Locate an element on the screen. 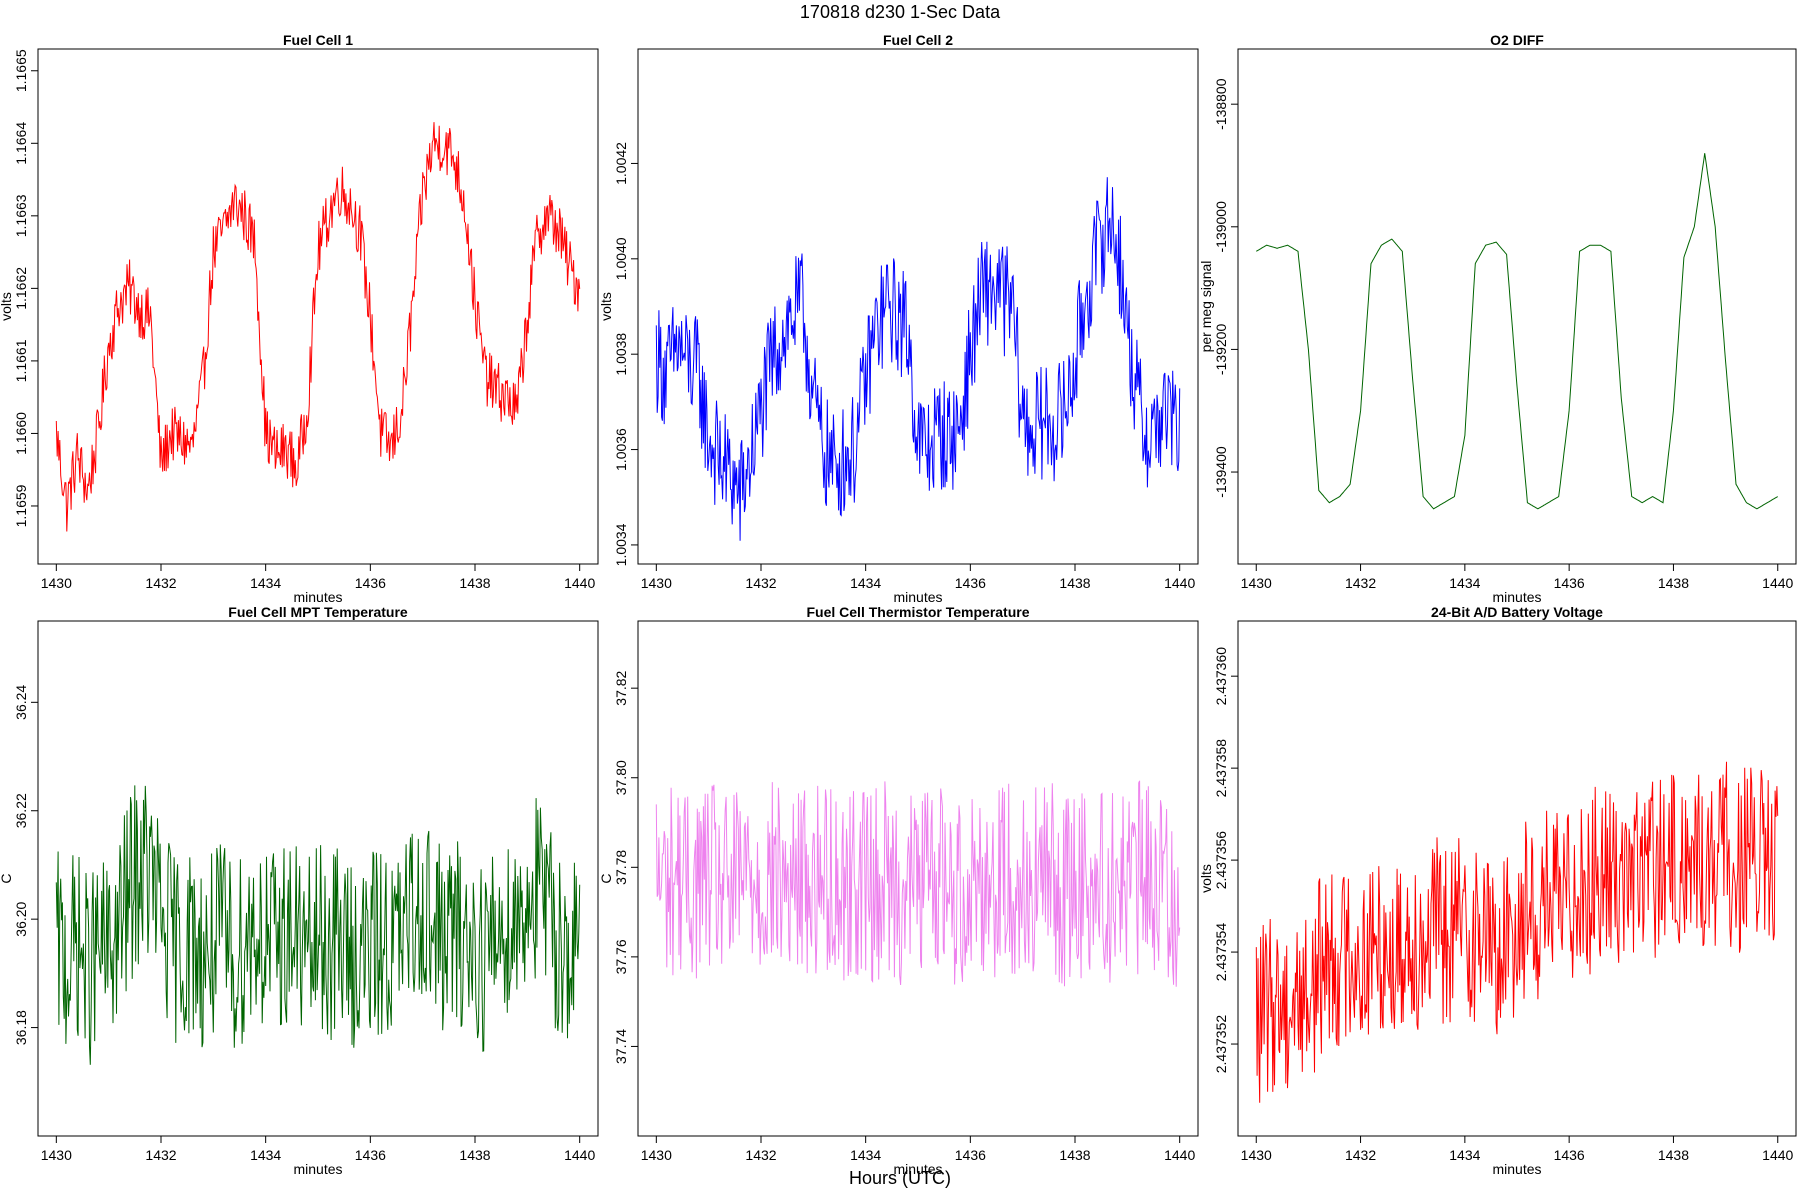 This screenshot has width=1800, height=1200. y-tick-label: 36.18 is located at coordinates (21, 1027).